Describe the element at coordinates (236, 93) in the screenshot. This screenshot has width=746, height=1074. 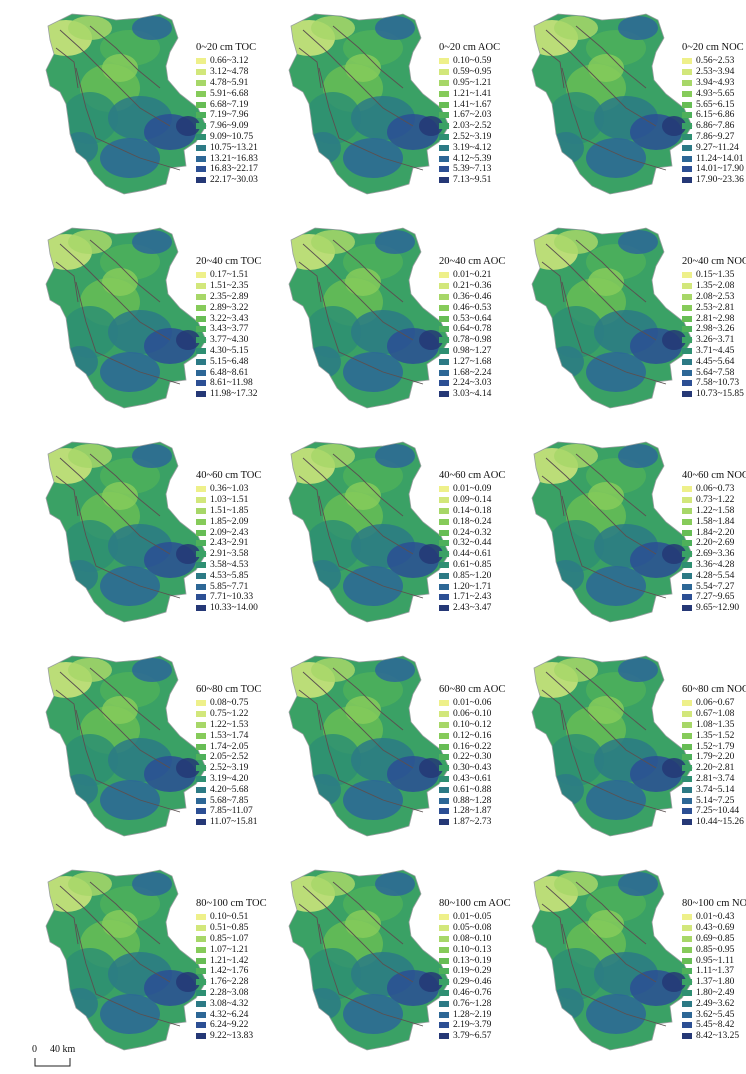
I see `legend-item: 5.91~6.68` at that location.